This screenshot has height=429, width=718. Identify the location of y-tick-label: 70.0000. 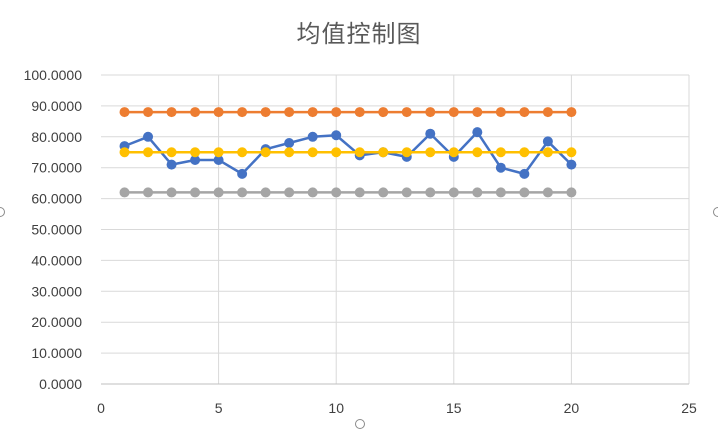
(56, 168).